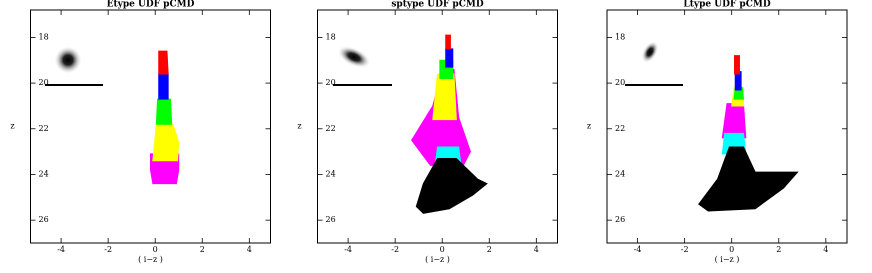 Image resolution: width=872 pixels, height=273 pixels. I want to click on chart-title: Etype UDF pCMD, so click(151, 5).